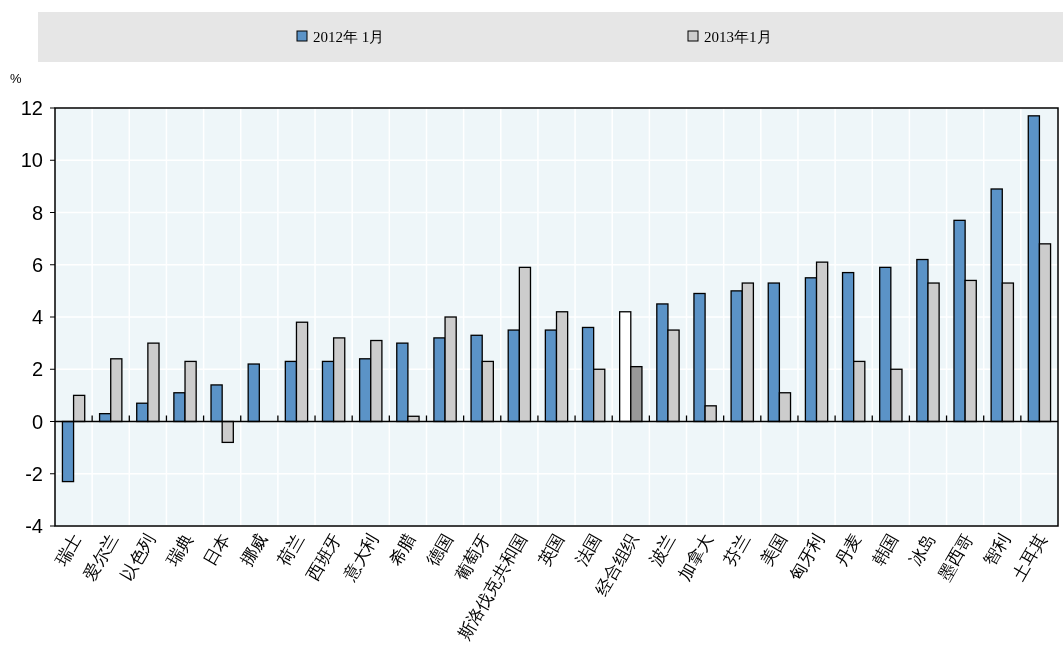  What do you see at coordinates (37, 421) in the screenshot?
I see `y-tick-label: 0` at bounding box center [37, 421].